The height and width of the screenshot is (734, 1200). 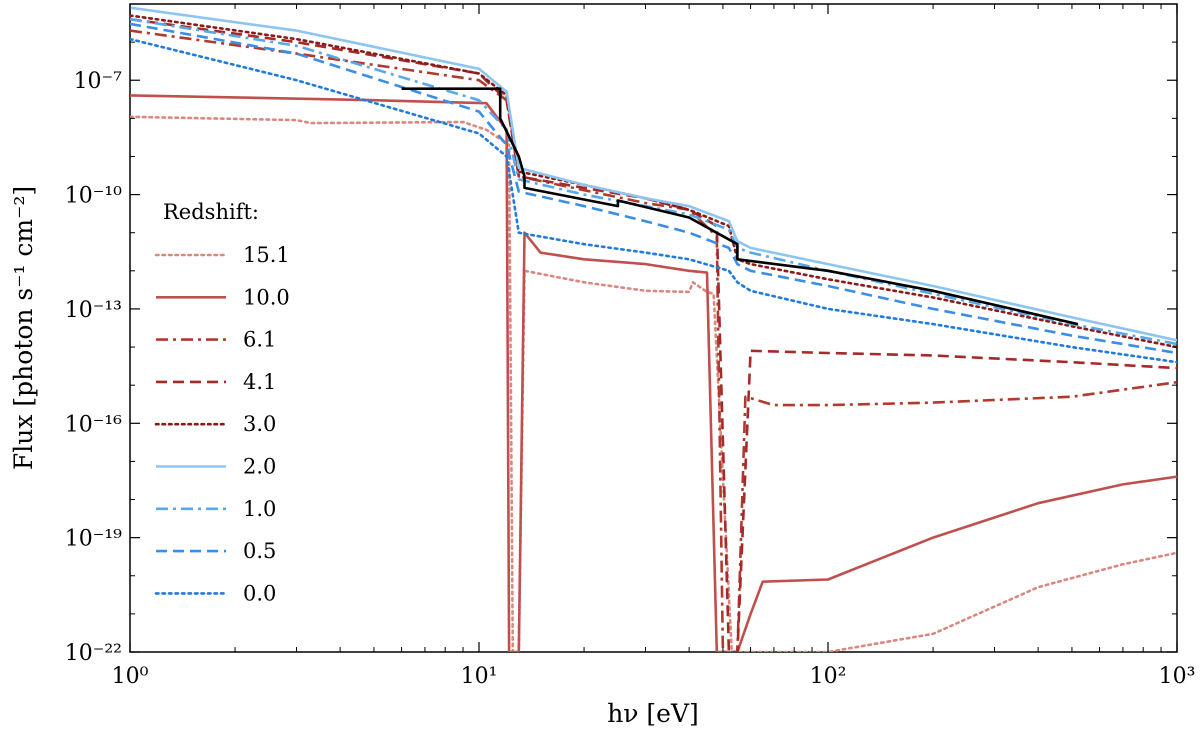 I want to click on legend-label-z2-0: 2.0, so click(x=259, y=467).